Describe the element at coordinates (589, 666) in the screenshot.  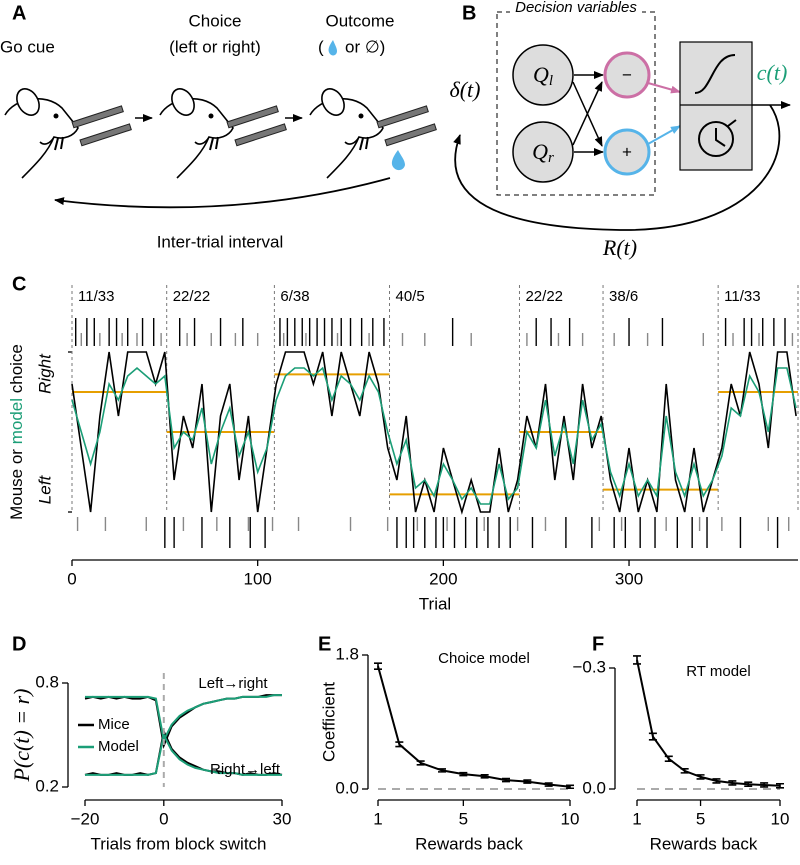
I see `y-tick-label: −0.3` at that location.